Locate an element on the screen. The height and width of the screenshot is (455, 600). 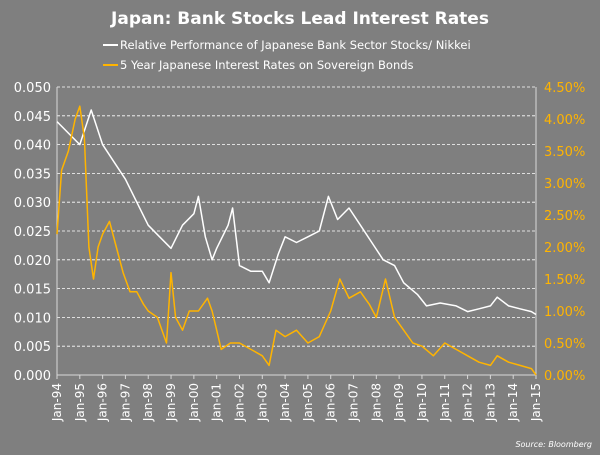
y-left-tick-label: 0.045 is located at coordinates (32, 117).